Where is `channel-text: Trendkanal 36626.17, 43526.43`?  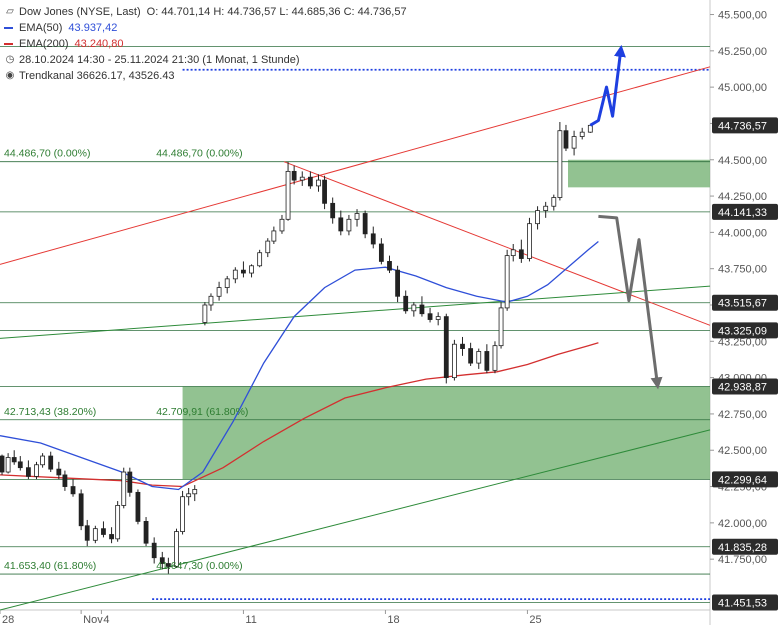
channel-text: Trendkanal 36626.17, 43526.43 is located at coordinates (97, 76).